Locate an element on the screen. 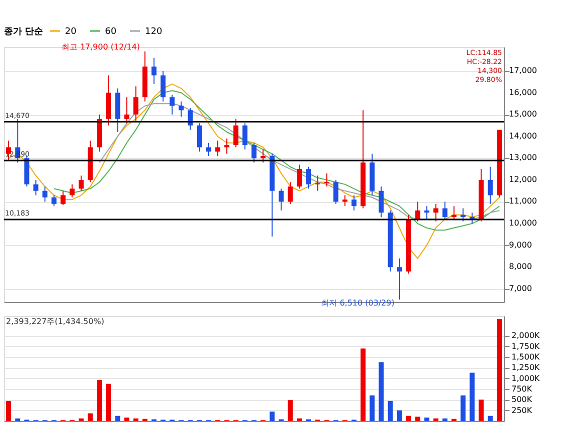 The height and width of the screenshot is (424, 567). y-tick-label: 1,750K is located at coordinates (526, 346).